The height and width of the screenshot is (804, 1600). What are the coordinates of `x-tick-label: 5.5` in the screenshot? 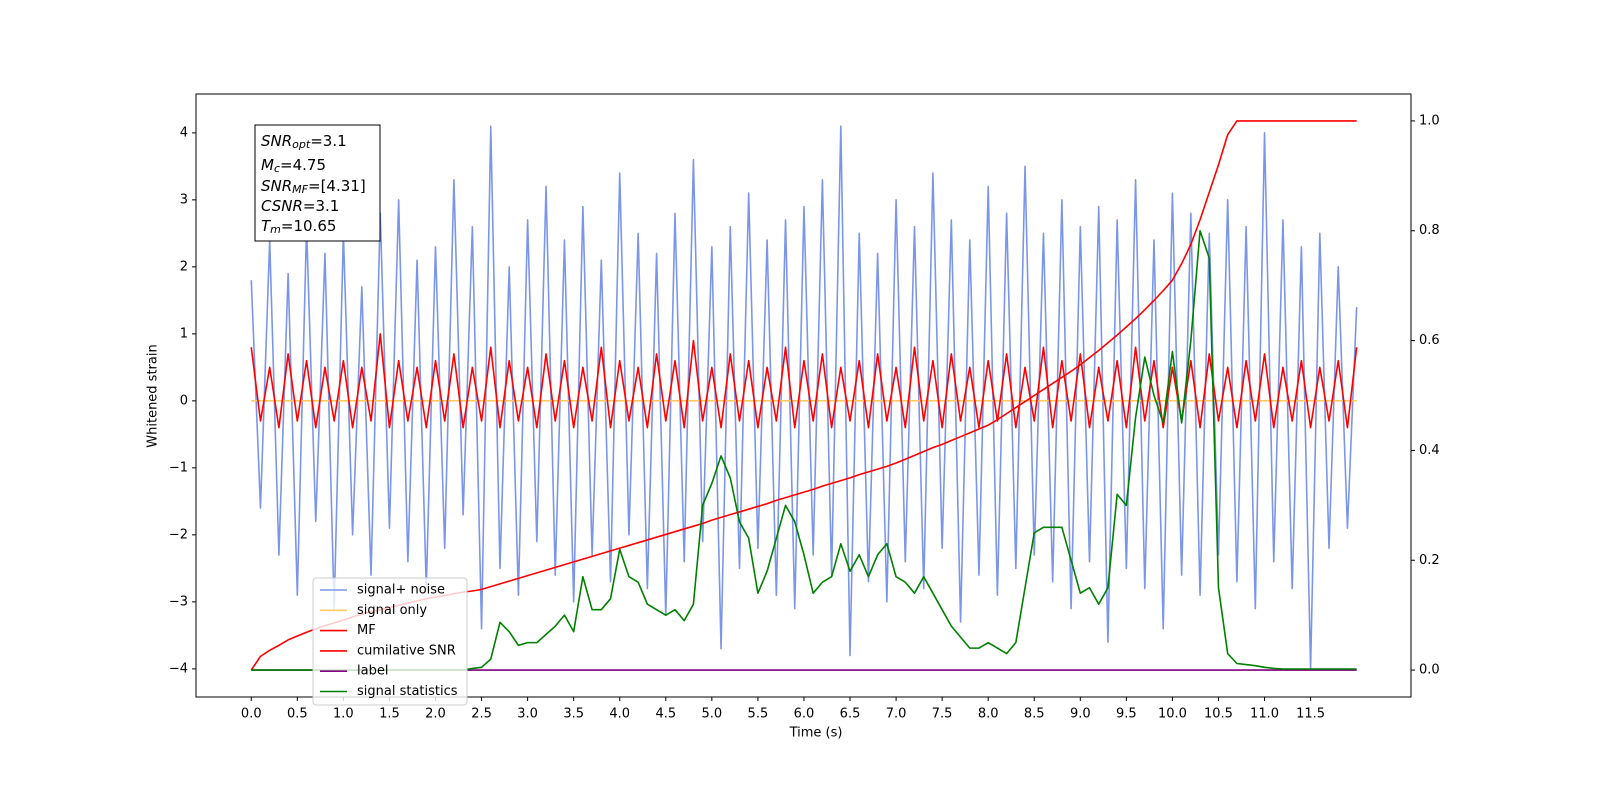 It's located at (758, 714).